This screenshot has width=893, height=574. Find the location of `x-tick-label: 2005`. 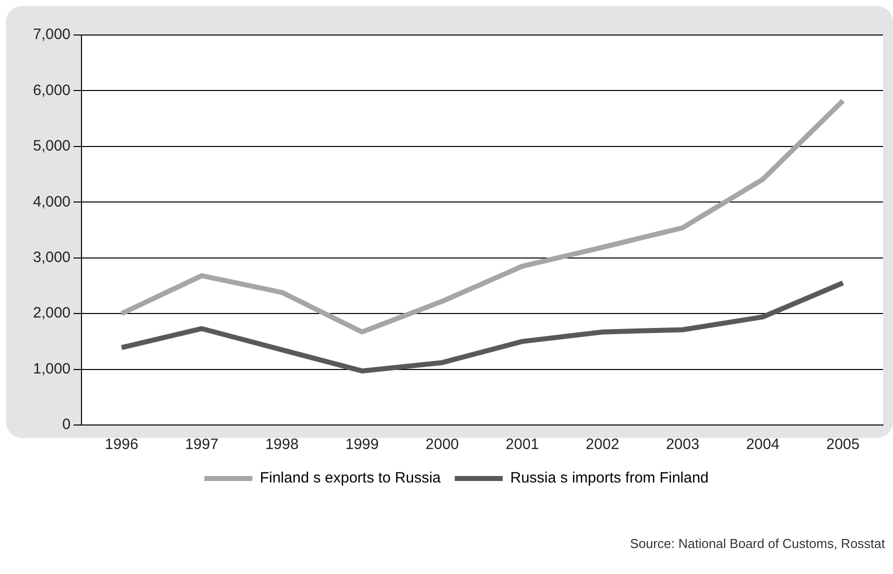

x-tick-label: 2005 is located at coordinates (843, 445).